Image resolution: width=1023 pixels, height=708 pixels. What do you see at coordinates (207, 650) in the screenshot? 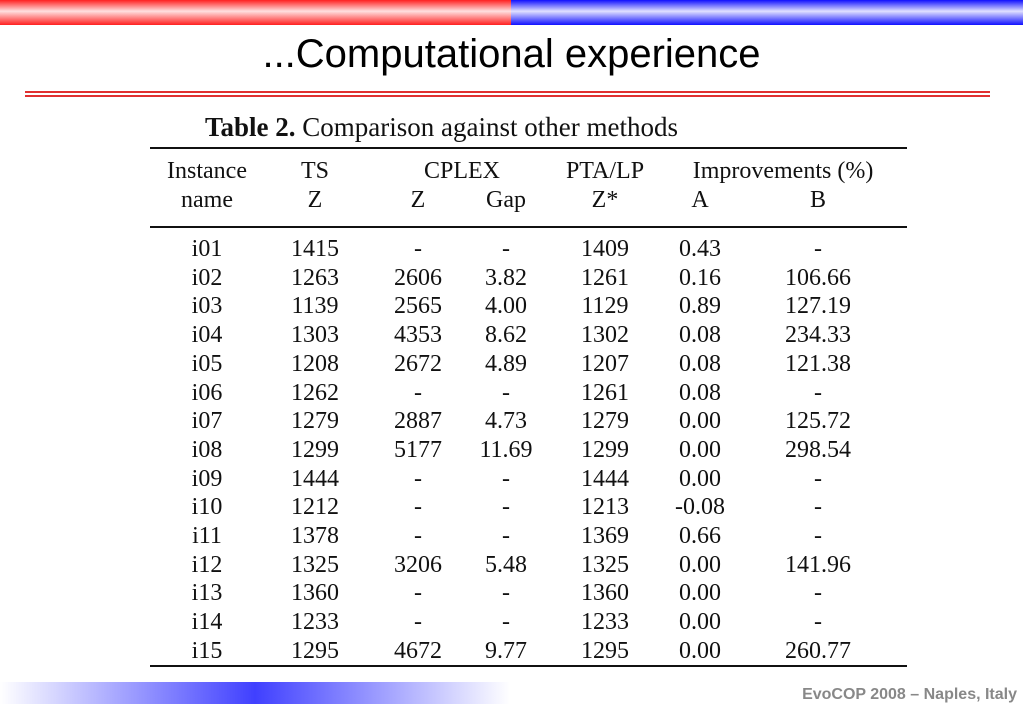
I see `table-cell: i15` at bounding box center [207, 650].